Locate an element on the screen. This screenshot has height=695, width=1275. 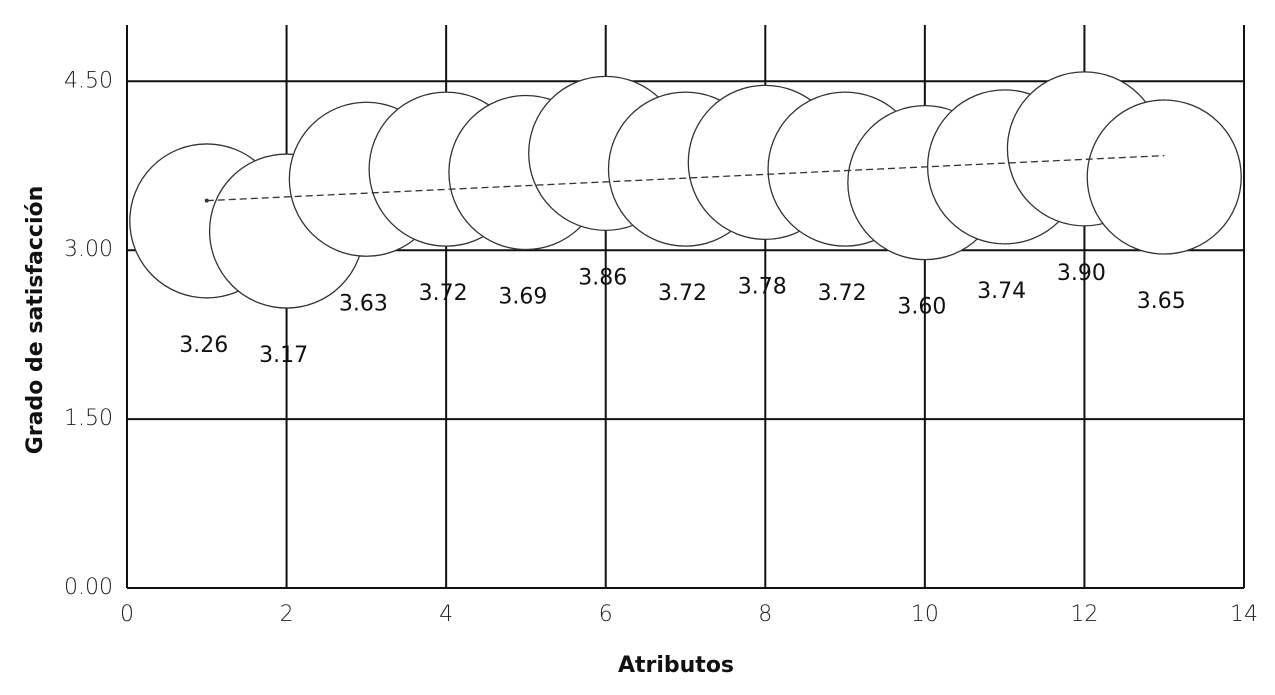
data-label: 3.63 is located at coordinates (363, 303).